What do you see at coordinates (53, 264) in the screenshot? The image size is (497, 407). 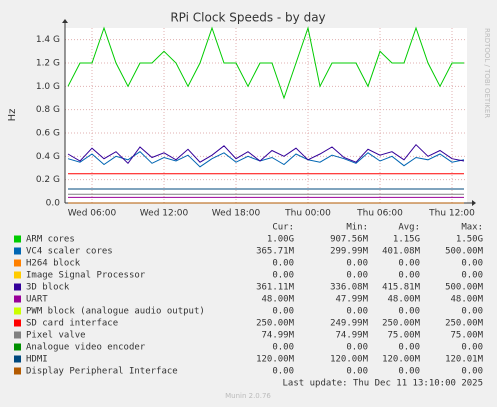 I see `legend-label: H264 block` at bounding box center [53, 264].